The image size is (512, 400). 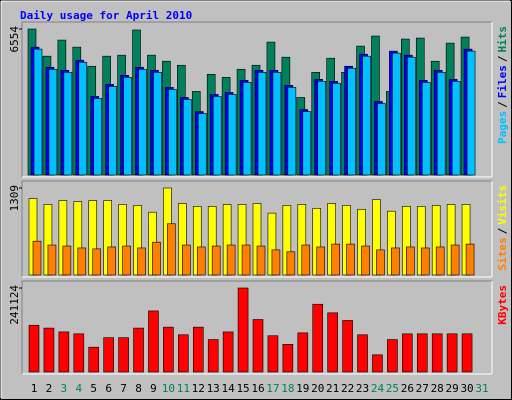 What do you see at coordinates (123, 388) in the screenshot?
I see `x-tick-label: 7` at bounding box center [123, 388].